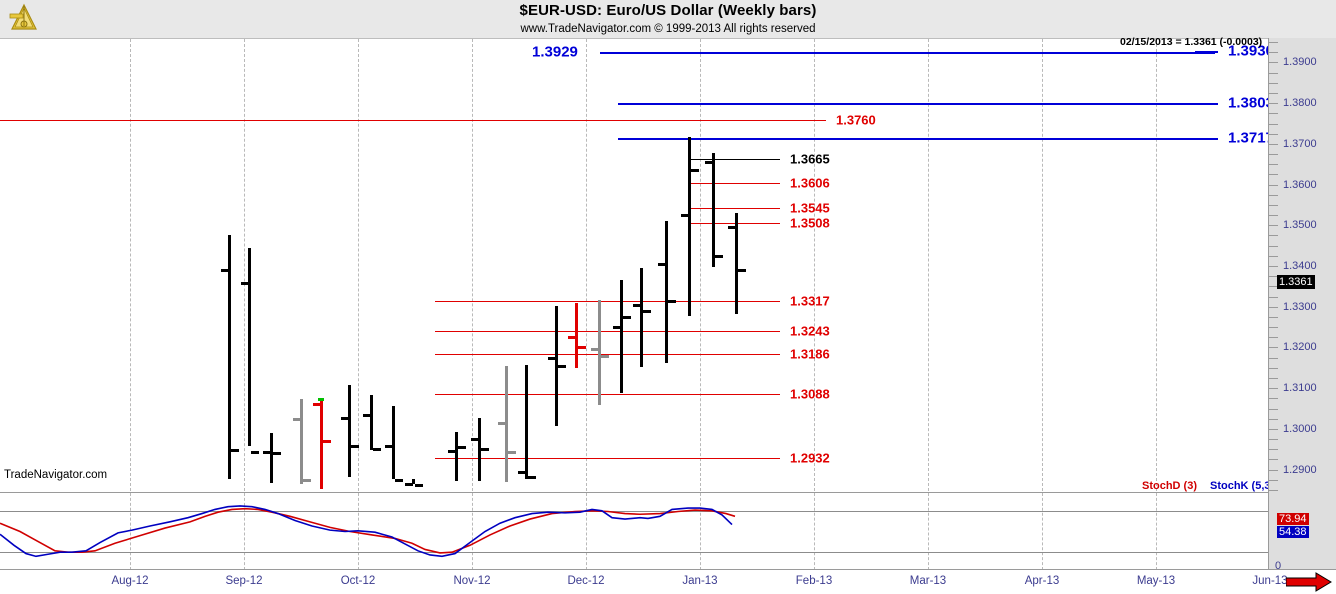 This screenshot has width=1336, height=594. Describe the element at coordinates (810, 301) in the screenshot. I see `pivot-1-3317-label: 1.3317` at that location.